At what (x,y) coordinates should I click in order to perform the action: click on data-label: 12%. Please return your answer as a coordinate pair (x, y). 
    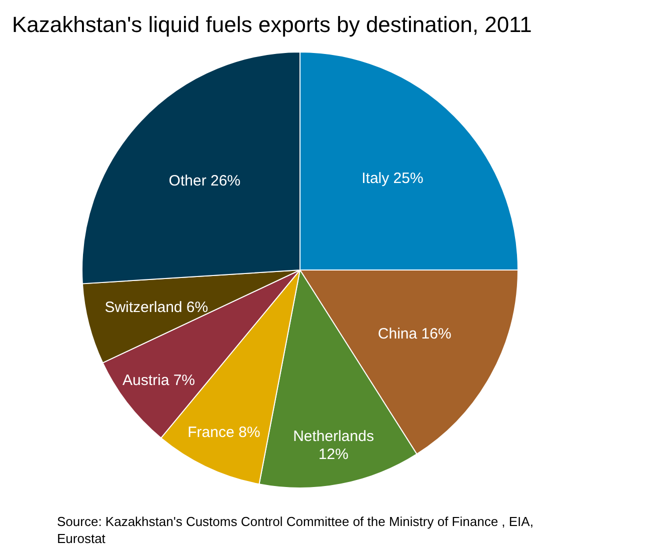
    Looking at the image, I should click on (333, 455).